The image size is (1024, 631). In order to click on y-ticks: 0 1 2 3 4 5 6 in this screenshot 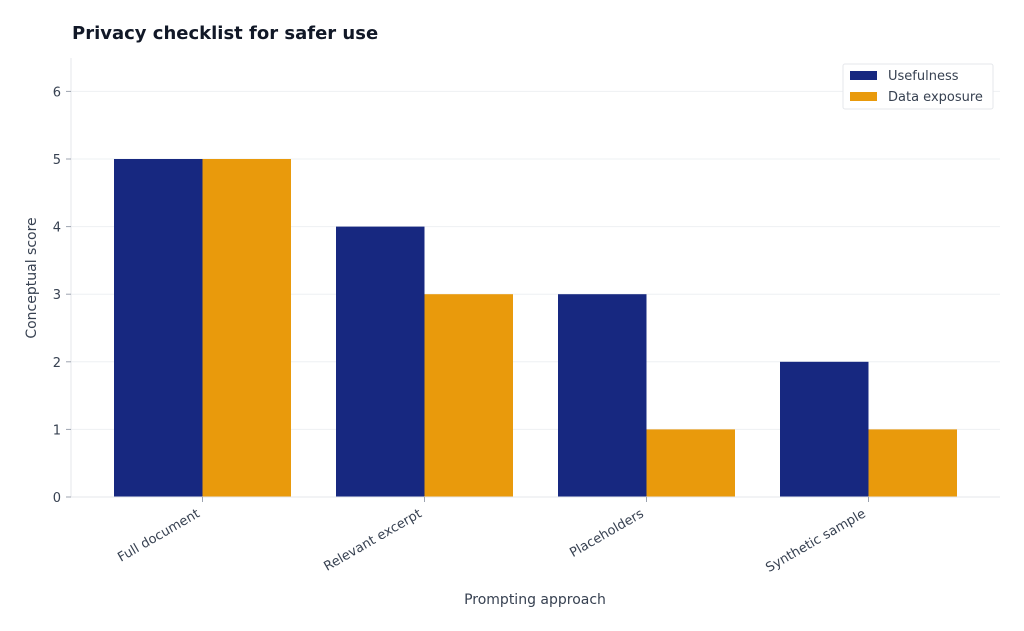, I will do `click(62, 295)`.